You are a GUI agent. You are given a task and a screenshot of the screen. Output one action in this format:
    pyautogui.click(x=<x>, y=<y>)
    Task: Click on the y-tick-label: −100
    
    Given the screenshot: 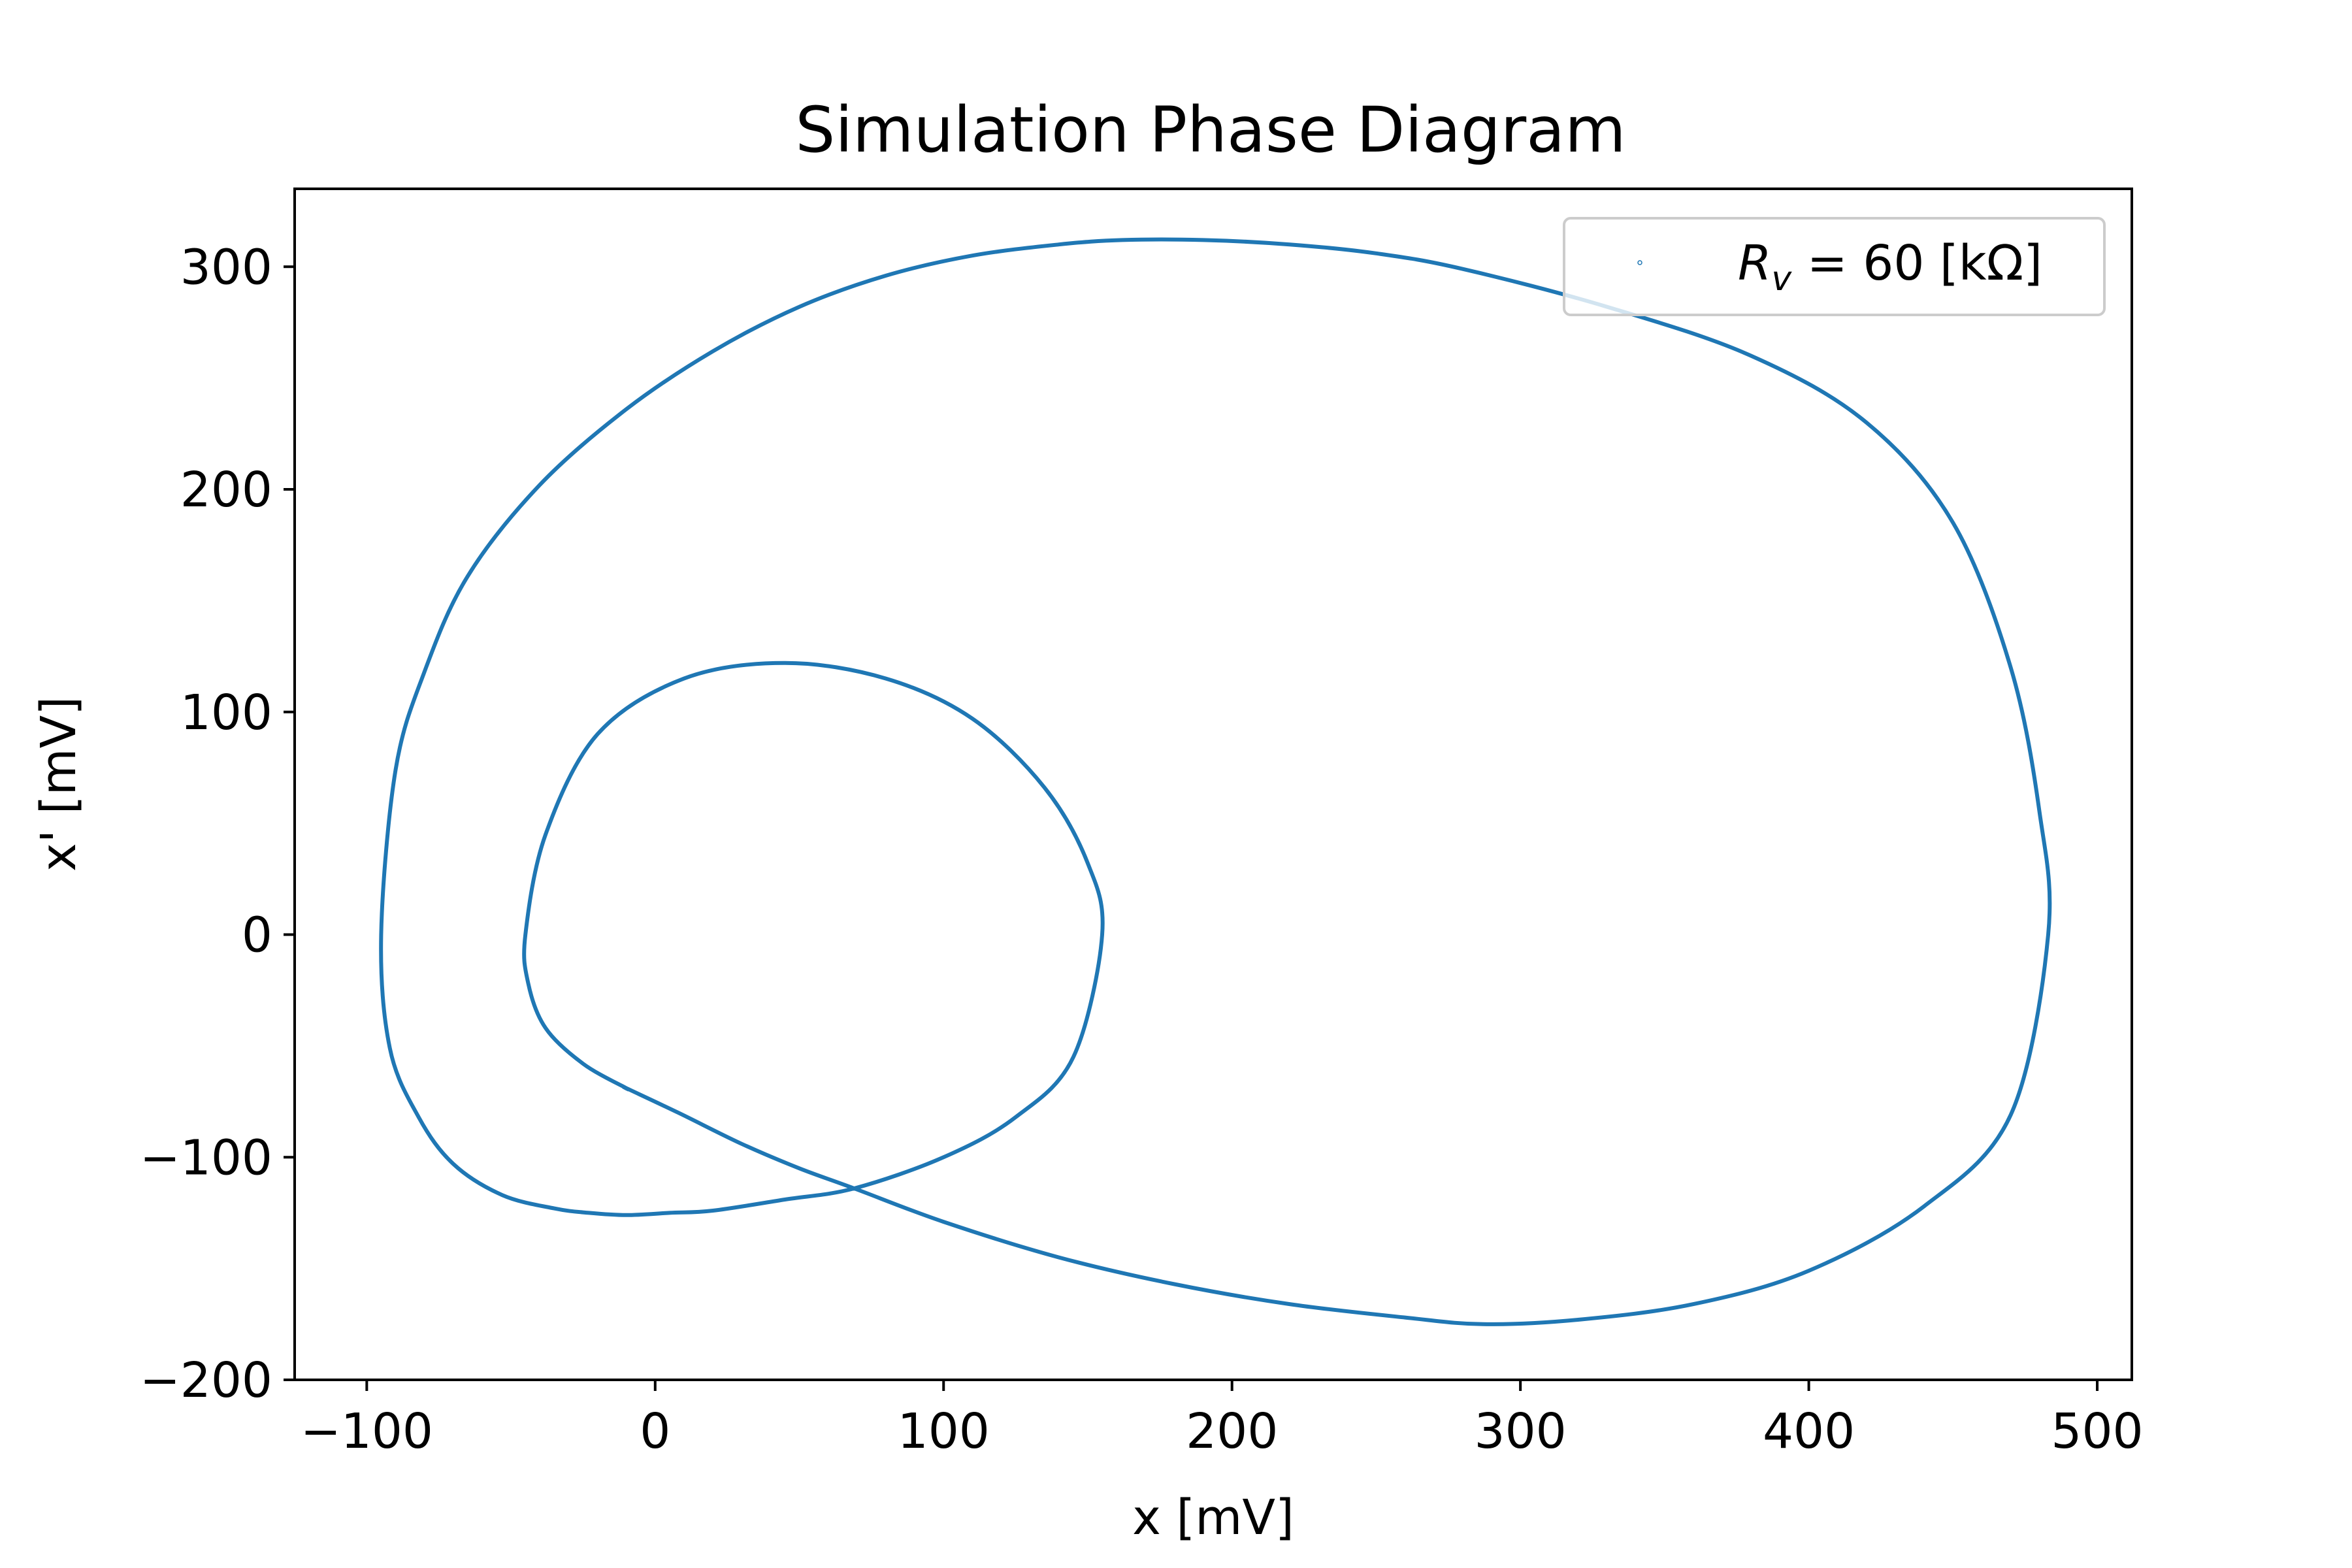 What is the action you would take?
    pyautogui.click(x=206, y=1158)
    